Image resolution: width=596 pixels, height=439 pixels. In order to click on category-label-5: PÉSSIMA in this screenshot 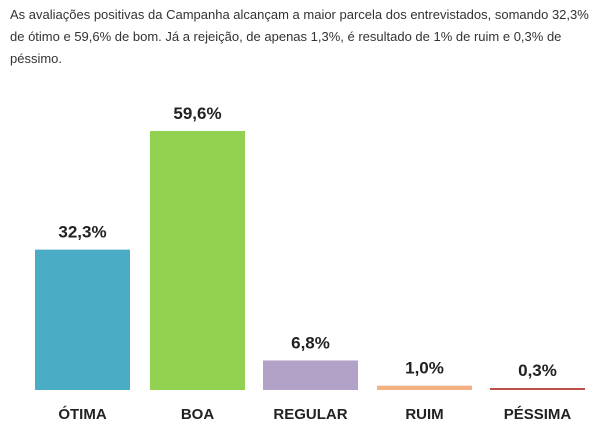, I will do `click(538, 414)`.